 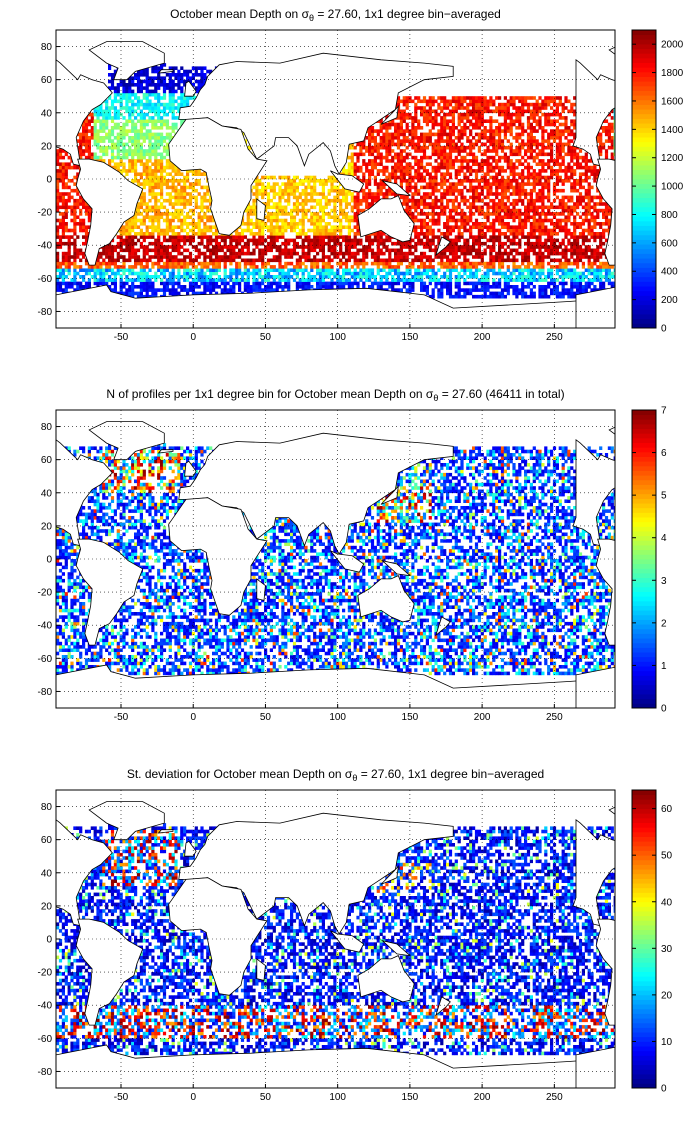 I want to click on colorbar-tick-label: 30, so click(x=667, y=949).